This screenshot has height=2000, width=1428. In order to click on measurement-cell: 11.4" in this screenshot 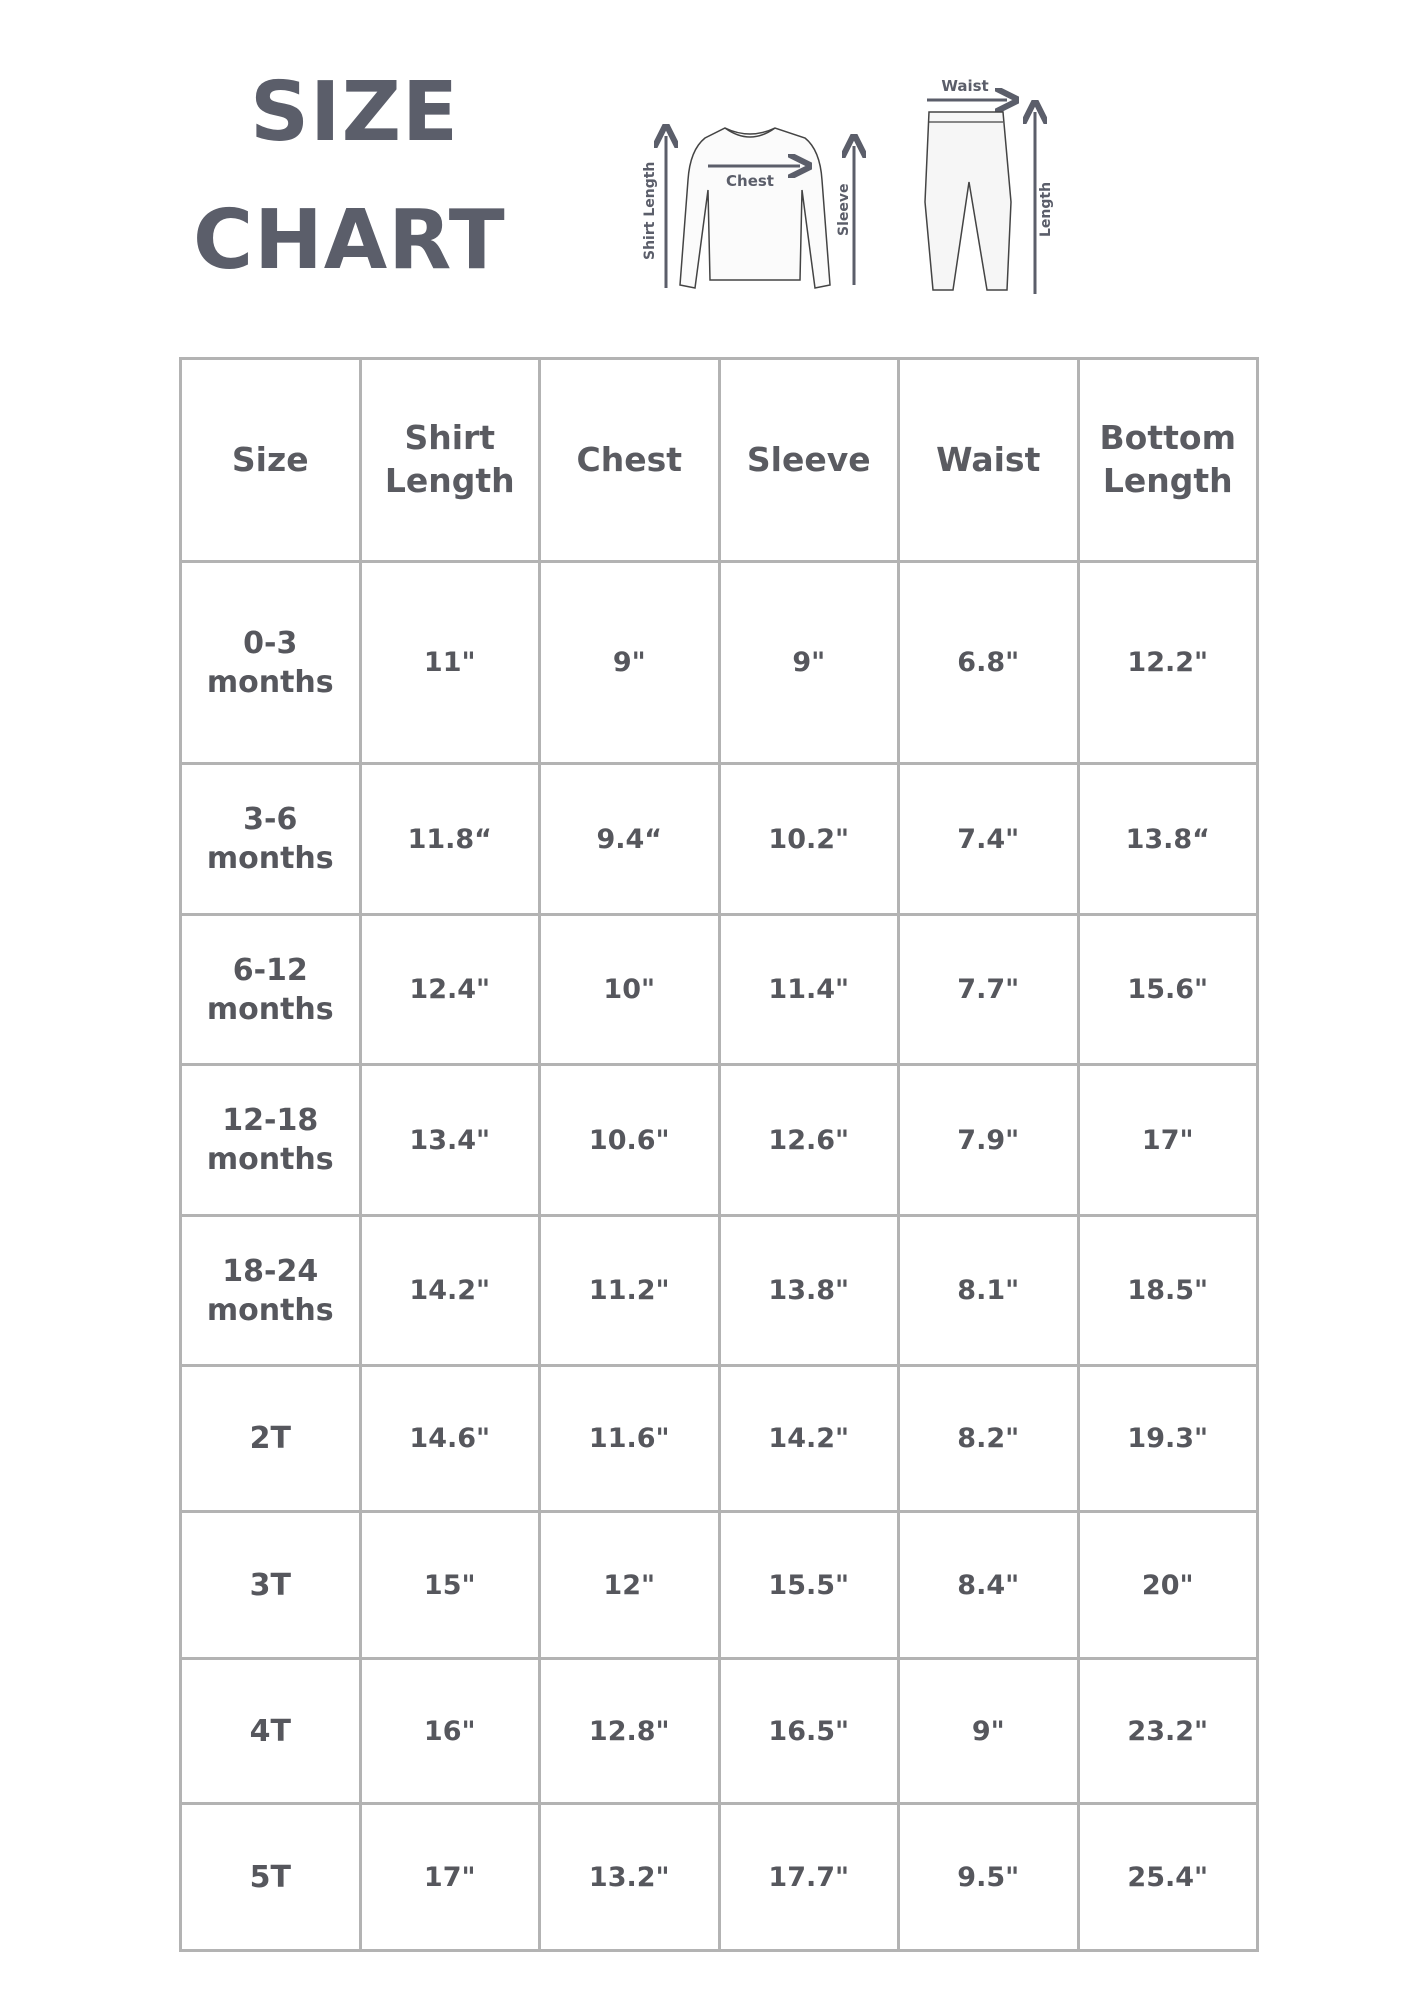, I will do `click(808, 989)`.